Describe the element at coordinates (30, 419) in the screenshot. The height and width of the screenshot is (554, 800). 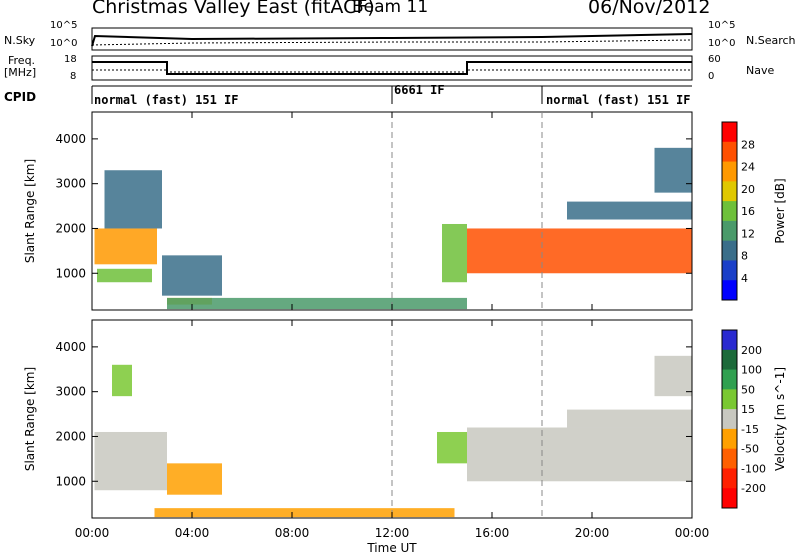
I see `velocity-ylabel: Slant Range [km]` at that location.